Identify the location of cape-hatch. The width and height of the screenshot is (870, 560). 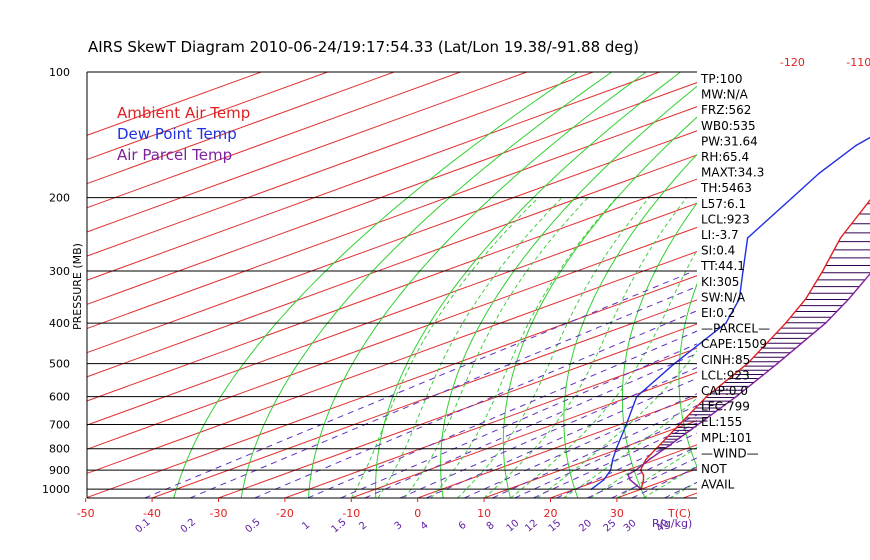
(763, 326).